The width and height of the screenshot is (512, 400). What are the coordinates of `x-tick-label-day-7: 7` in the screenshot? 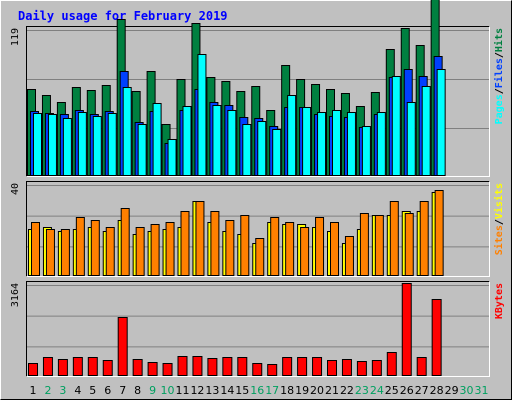 It's located at (122, 390).